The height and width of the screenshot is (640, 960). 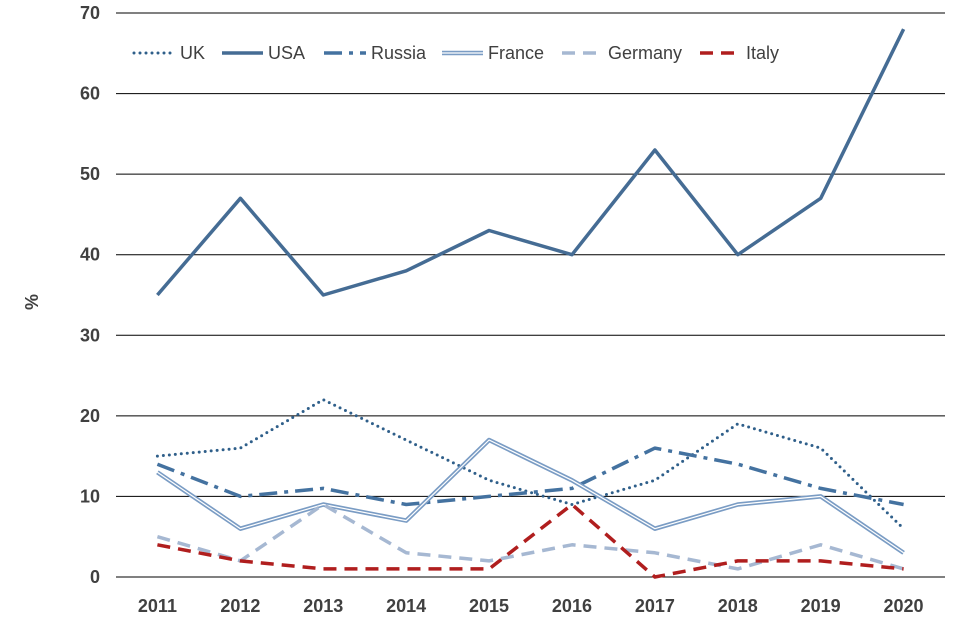 What do you see at coordinates (263, 53) in the screenshot?
I see `legend-item-usa: USA` at bounding box center [263, 53].